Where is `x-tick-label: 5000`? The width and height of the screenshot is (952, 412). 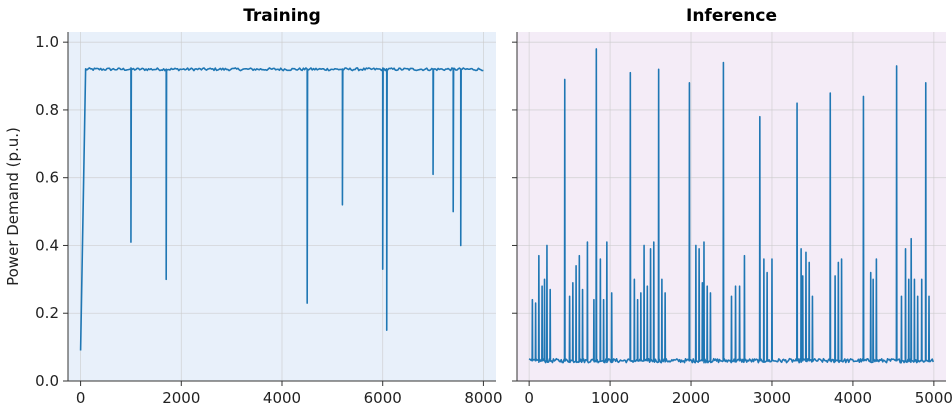
x-tick-label: 5000 is located at coordinates (933, 398).